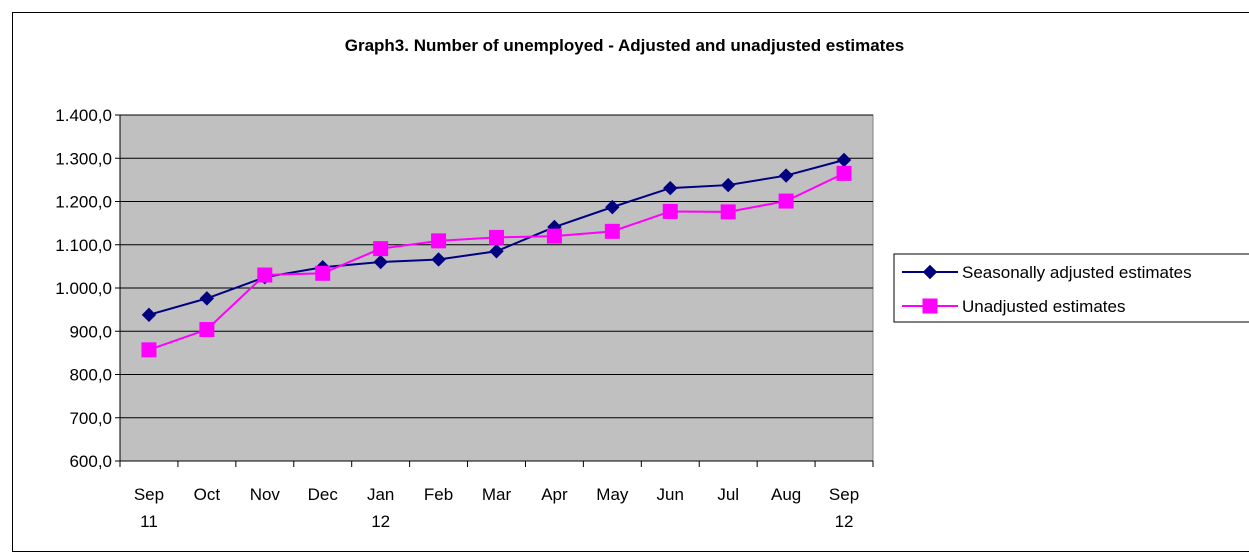  I want to click on y-tick-label: 1.300,0, so click(83, 158).